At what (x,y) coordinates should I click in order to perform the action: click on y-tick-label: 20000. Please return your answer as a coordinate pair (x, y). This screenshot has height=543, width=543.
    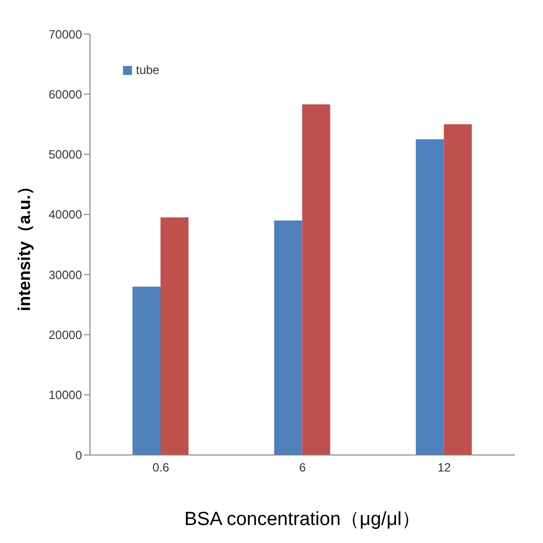
    Looking at the image, I should click on (65, 335).